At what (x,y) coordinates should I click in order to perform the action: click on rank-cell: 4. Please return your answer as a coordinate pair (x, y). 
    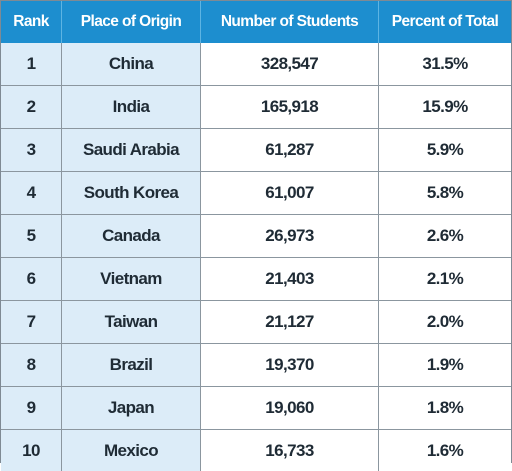
    Looking at the image, I should click on (31, 193).